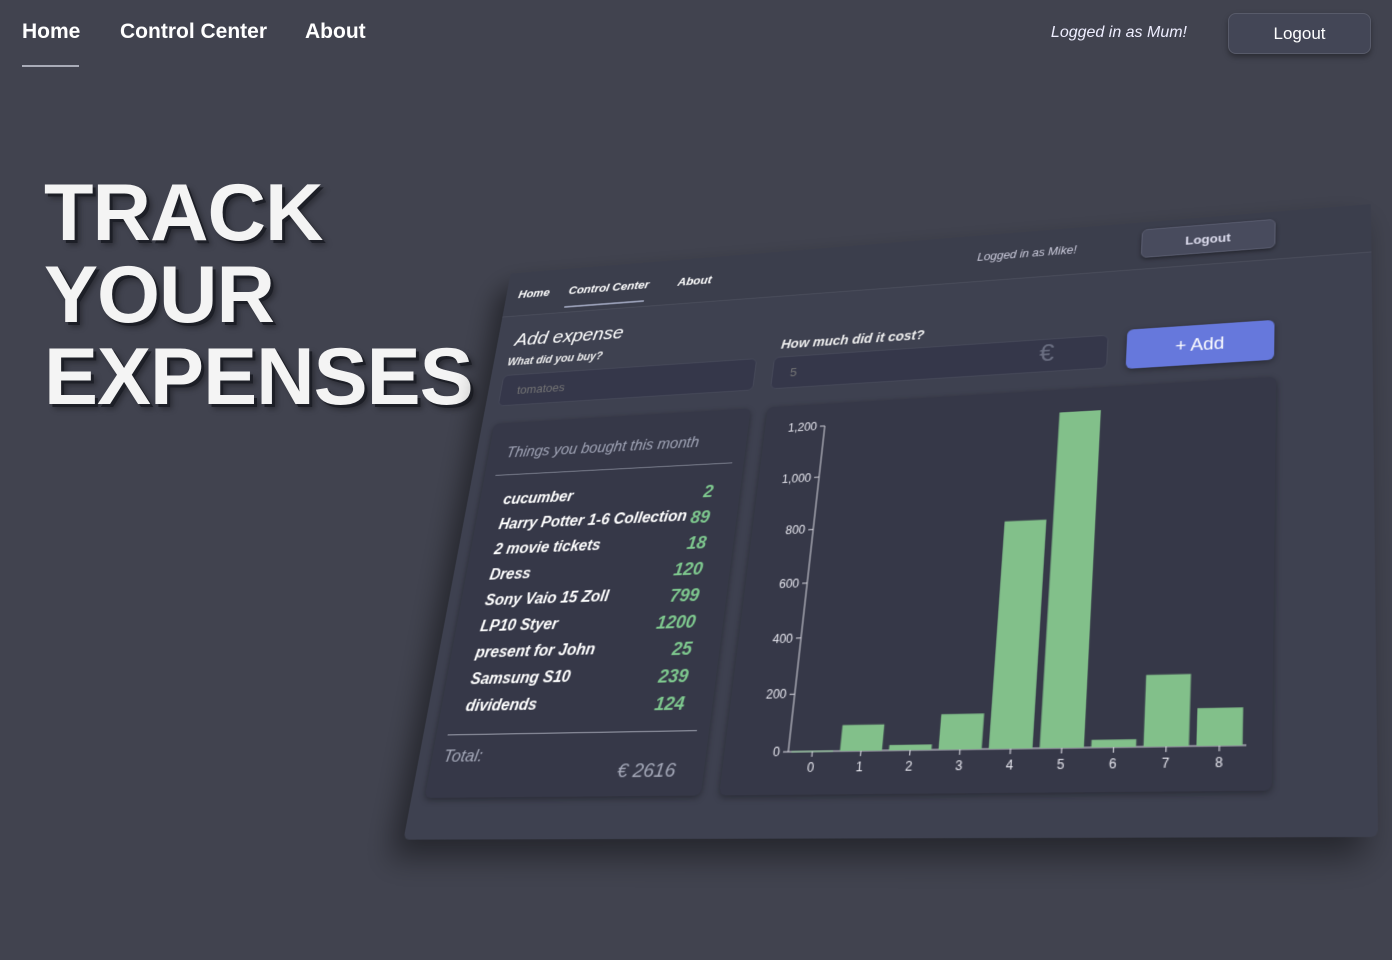 This screenshot has width=1392, height=960. I want to click on y-tick-label: 1,000, so click(796, 479).